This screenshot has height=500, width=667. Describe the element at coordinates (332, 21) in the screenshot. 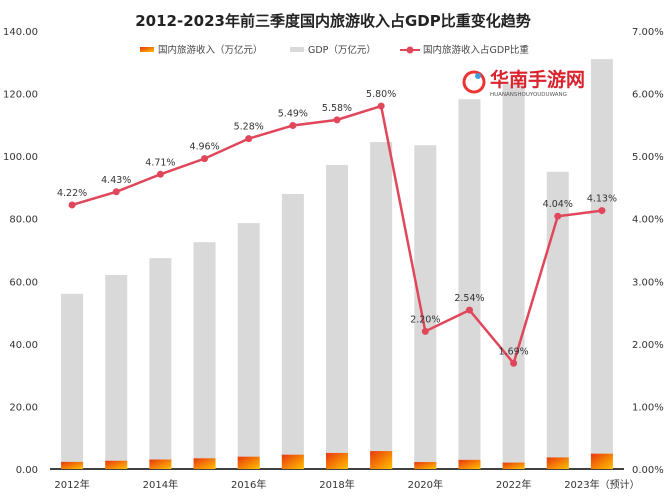

I see `chart-title: 2012-2023年前三季度国内旅游收入占GDP比重变化趋势` at that location.